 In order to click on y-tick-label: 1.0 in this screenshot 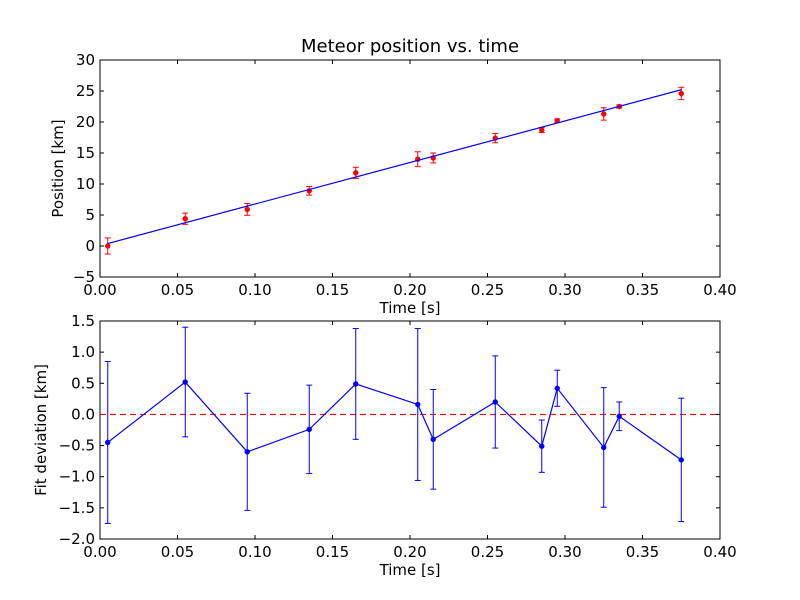, I will do `click(83, 352)`.